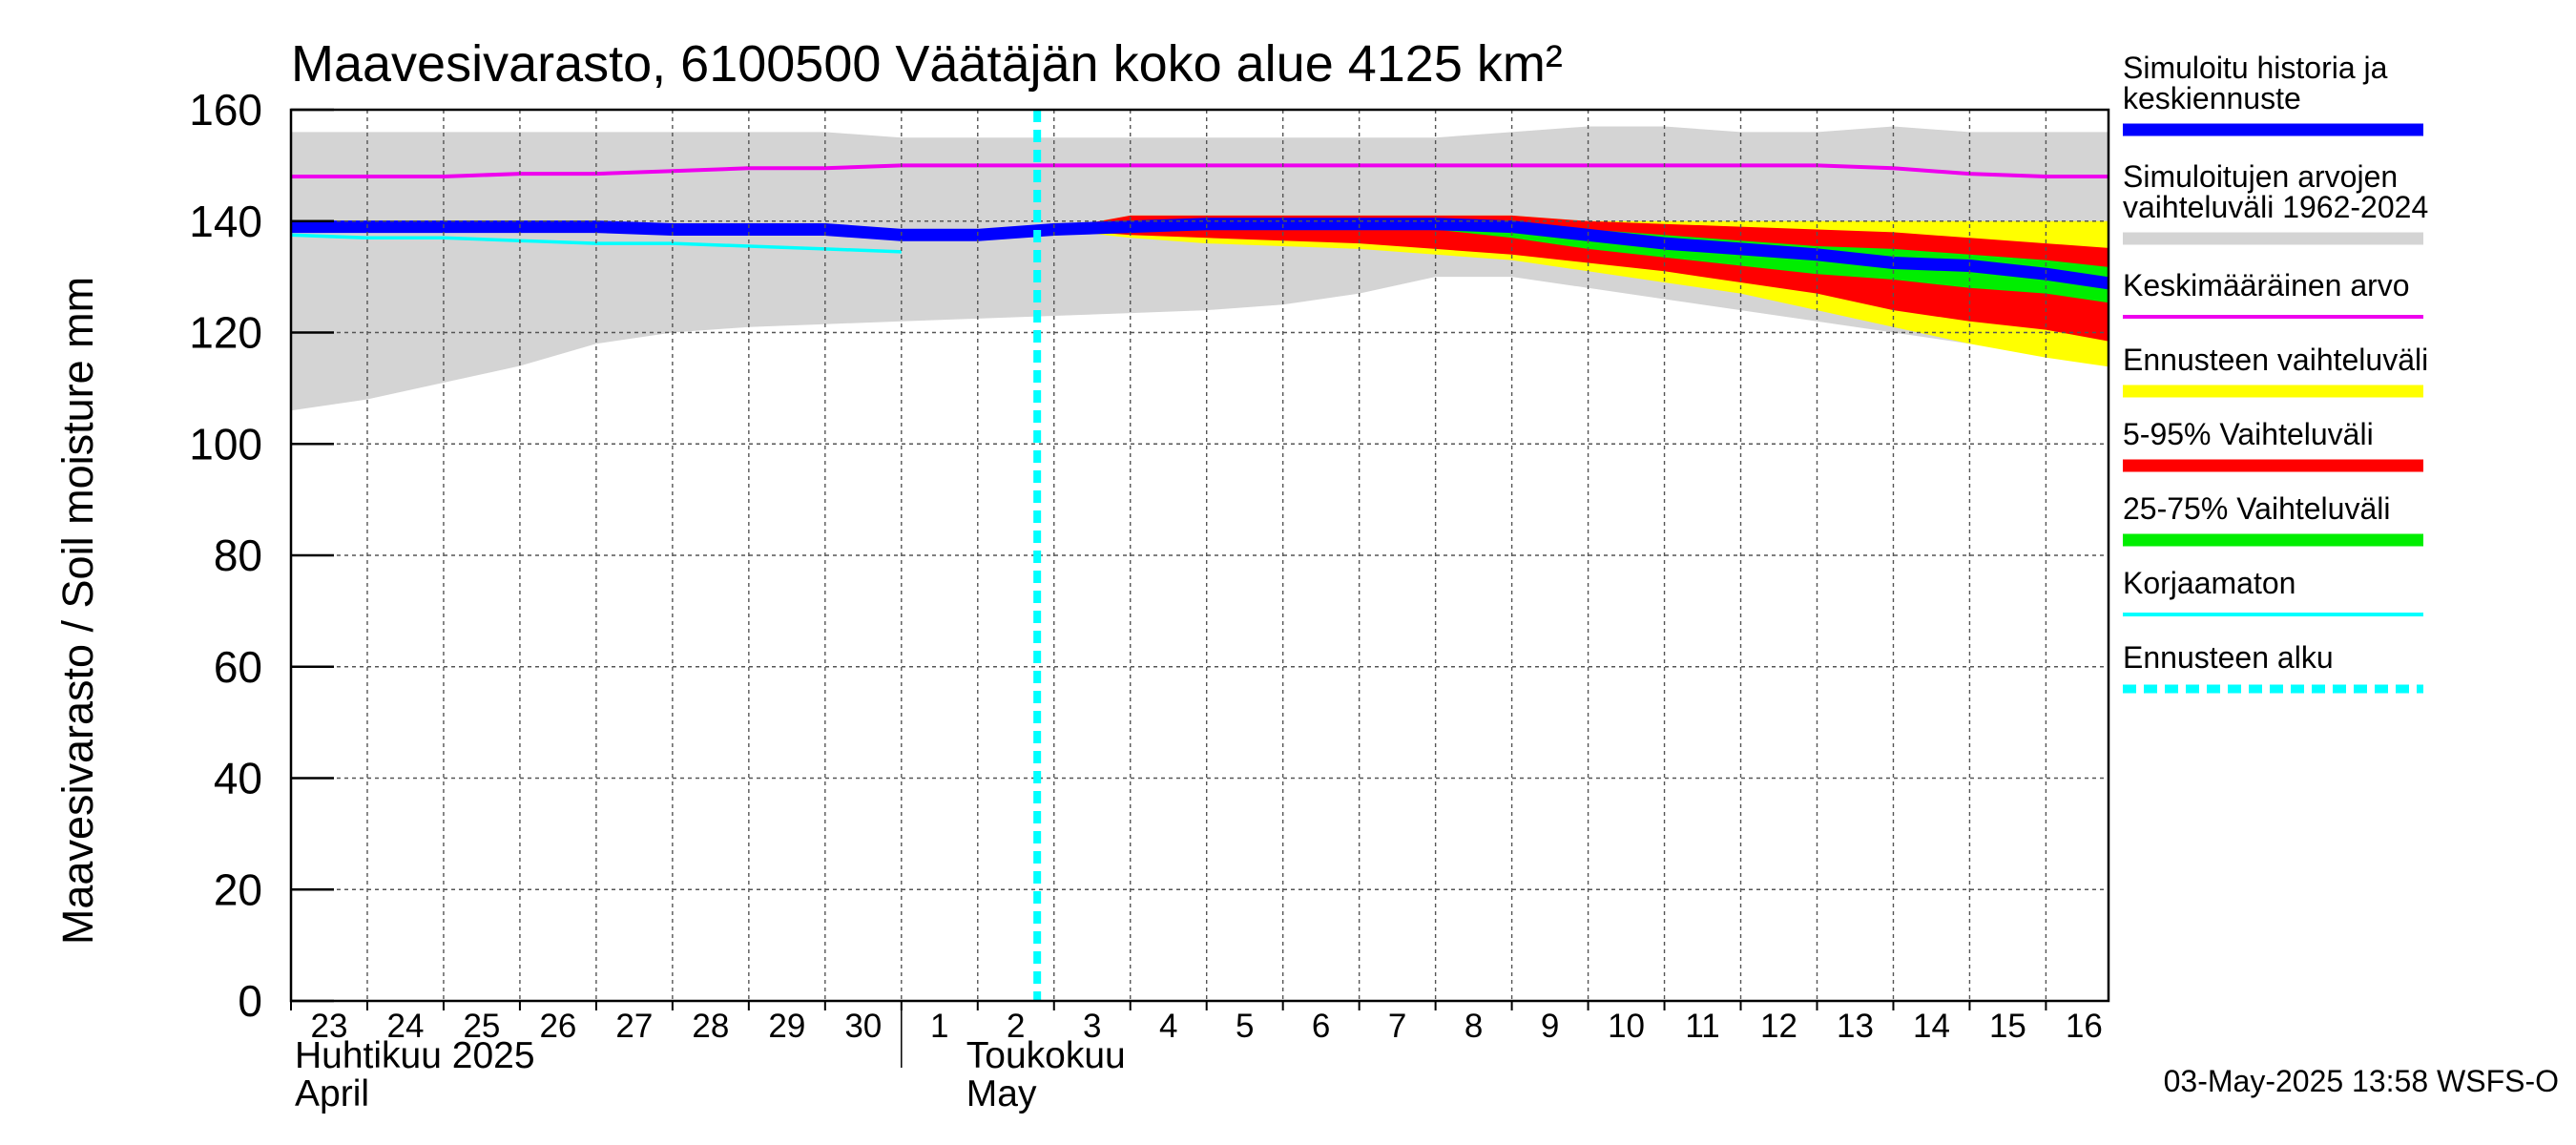  I want to click on x-tick-label-14: 7, so click(1397, 1026).